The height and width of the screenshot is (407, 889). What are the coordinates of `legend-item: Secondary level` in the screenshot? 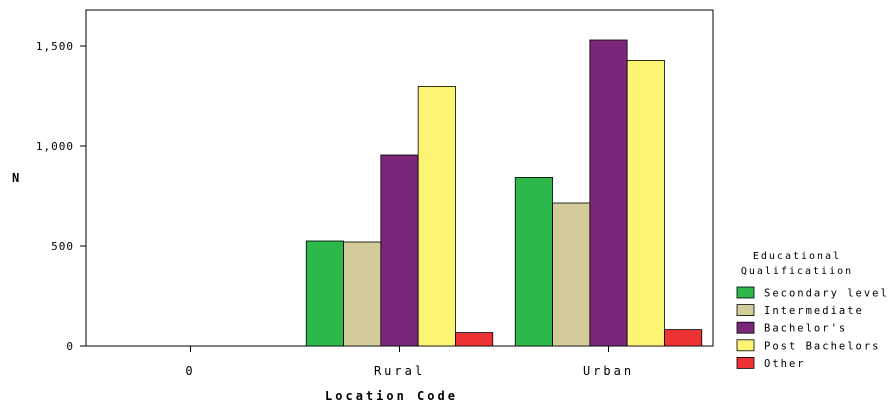 It's located at (812, 293).